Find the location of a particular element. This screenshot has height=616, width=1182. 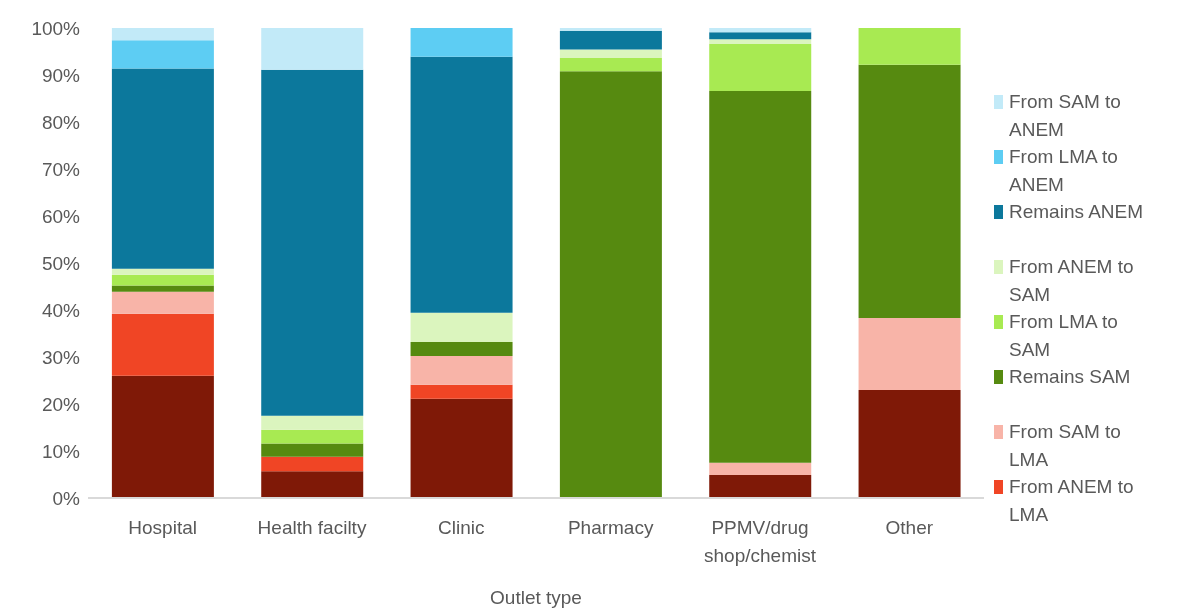

y-tick-label: 80% is located at coordinates (61, 122).